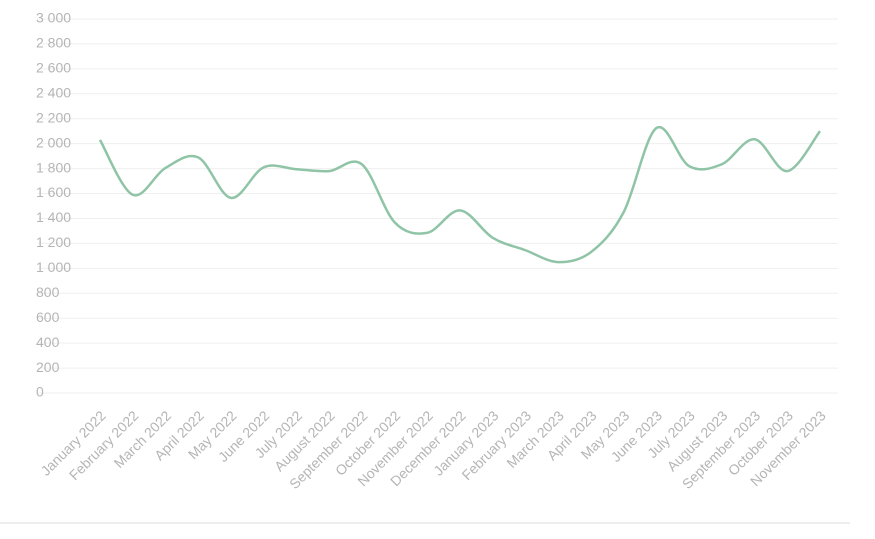  What do you see at coordinates (53, 93) in the screenshot?
I see `y-tick-label: 2 400` at bounding box center [53, 93].